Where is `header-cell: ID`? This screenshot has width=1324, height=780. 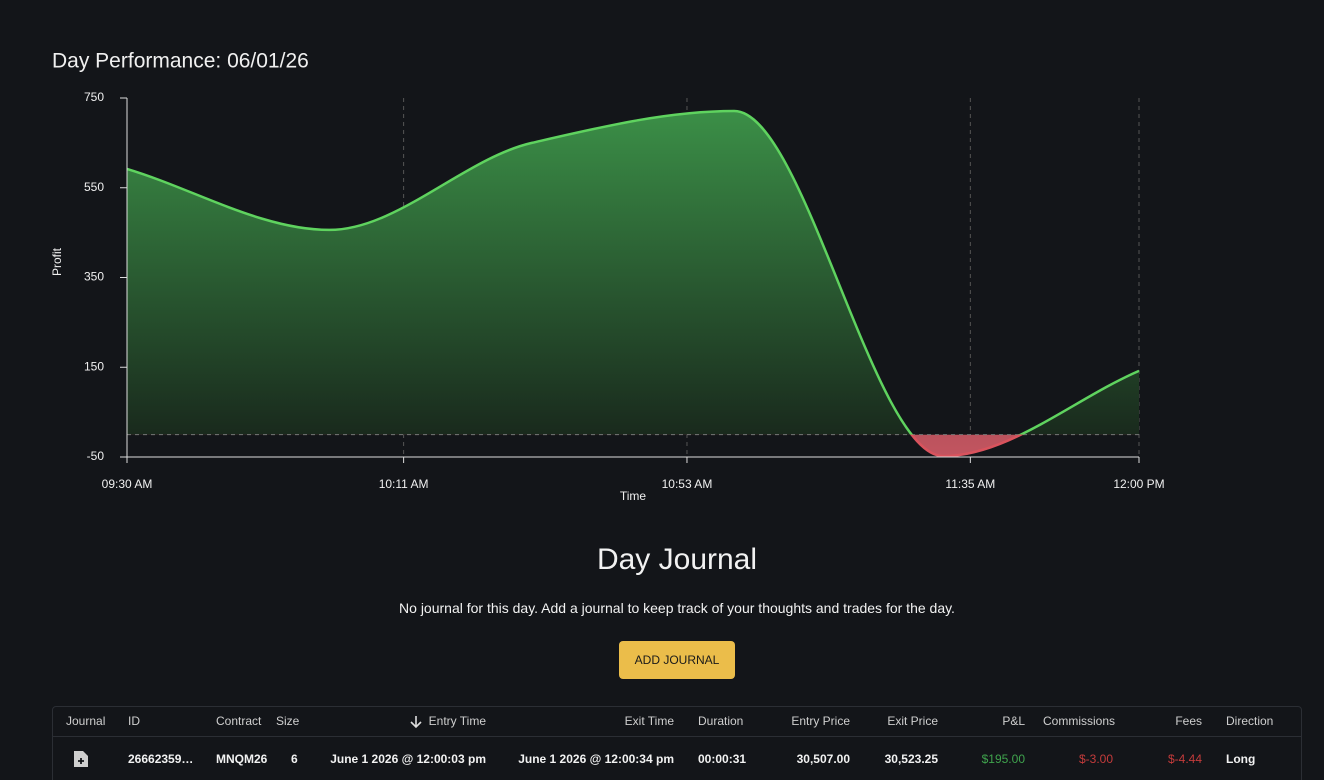
header-cell: ID is located at coordinates (134, 721).